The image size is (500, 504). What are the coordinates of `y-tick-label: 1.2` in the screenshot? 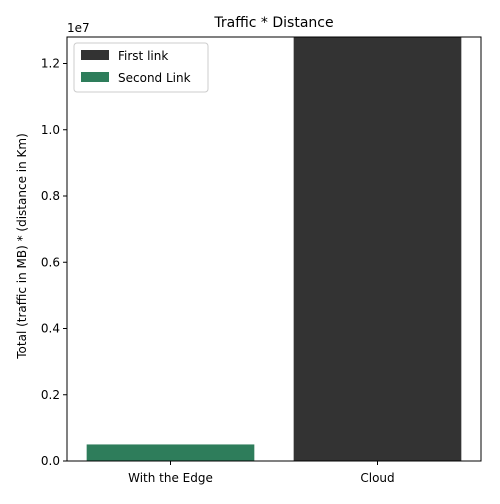 It's located at (50, 64).